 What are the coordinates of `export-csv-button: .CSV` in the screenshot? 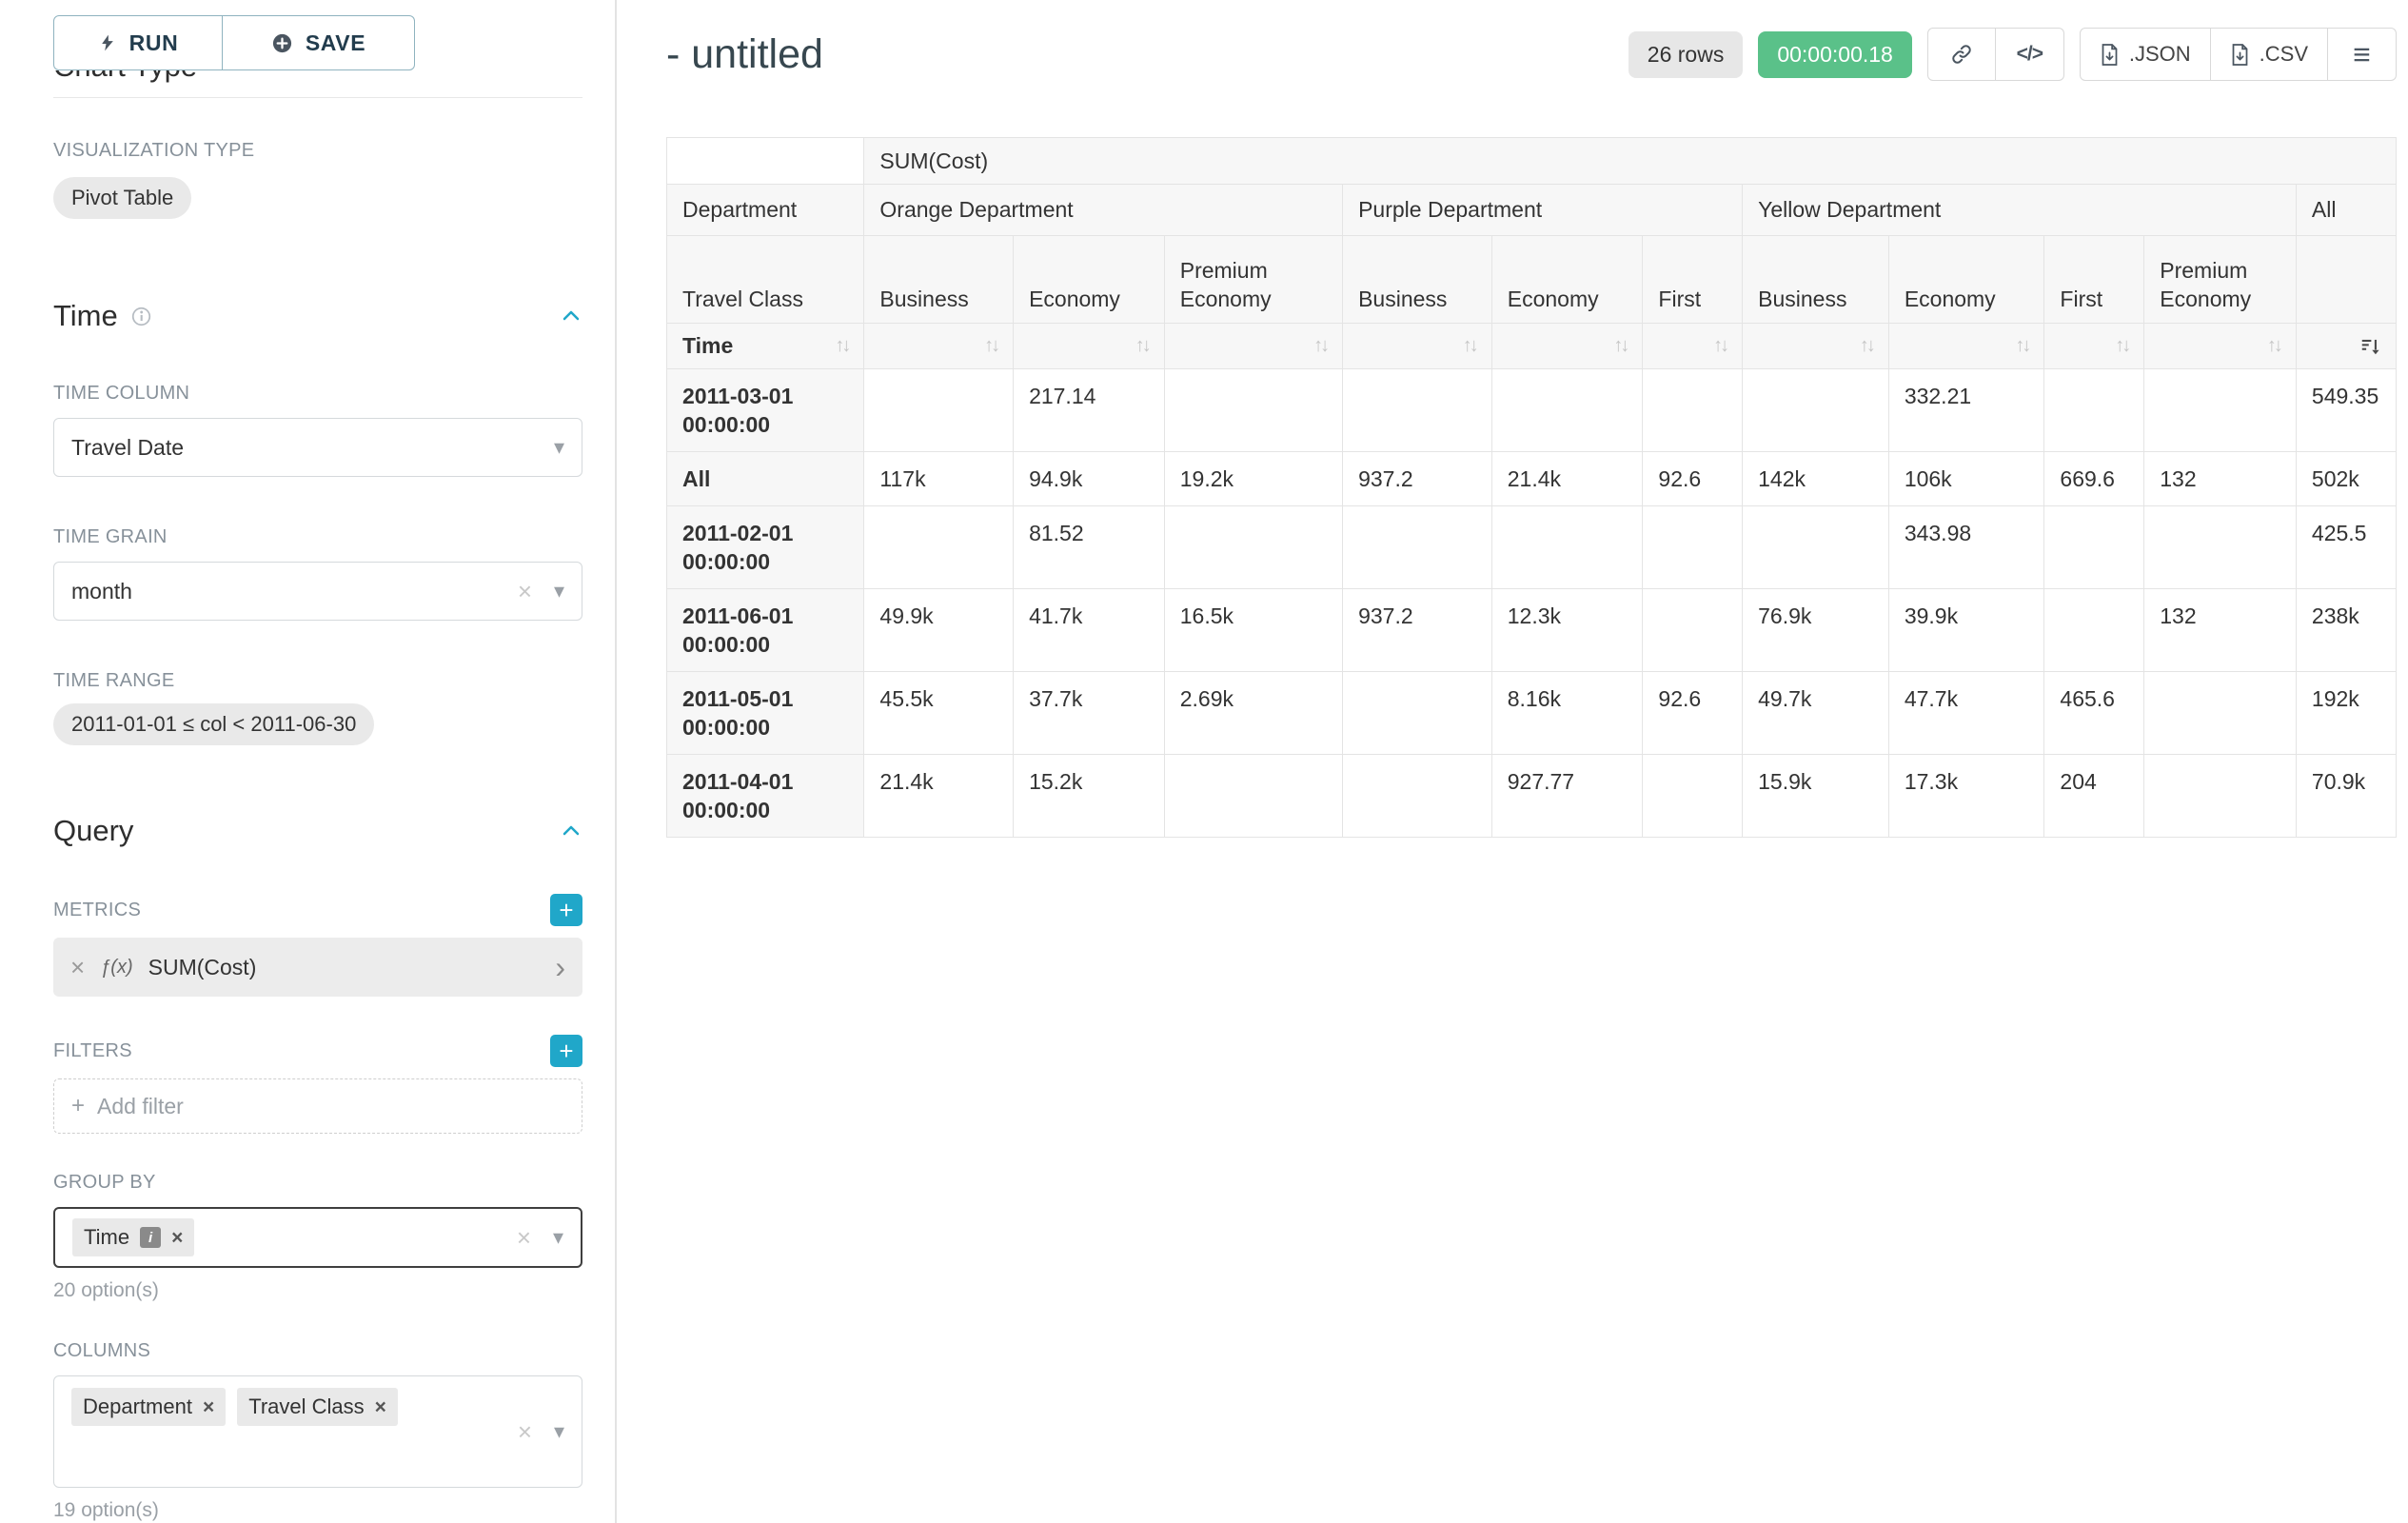 It's located at (2269, 55).